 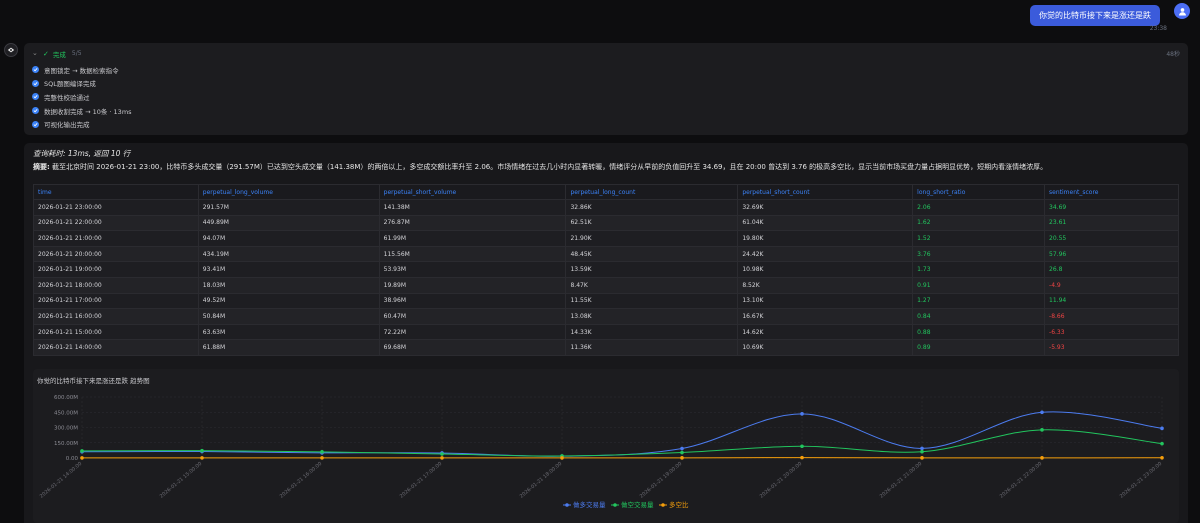 What do you see at coordinates (1095, 15) in the screenshot?
I see `user-message-bubble: 你觉的比特币接下来是涨还是跌` at bounding box center [1095, 15].